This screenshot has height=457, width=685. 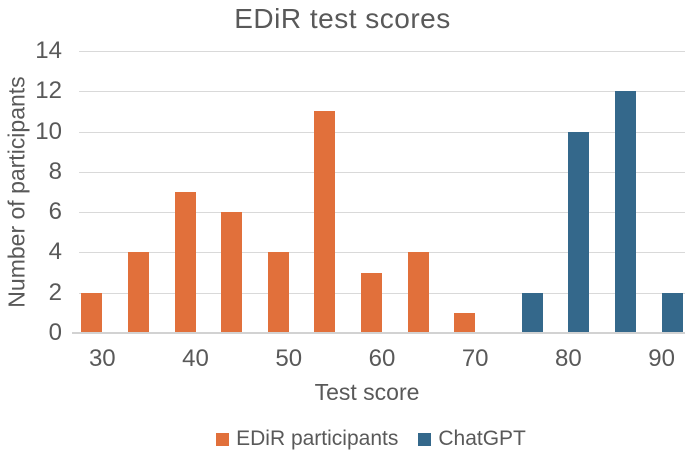 I want to click on y-tick-label-14: 14, so click(x=48, y=50).